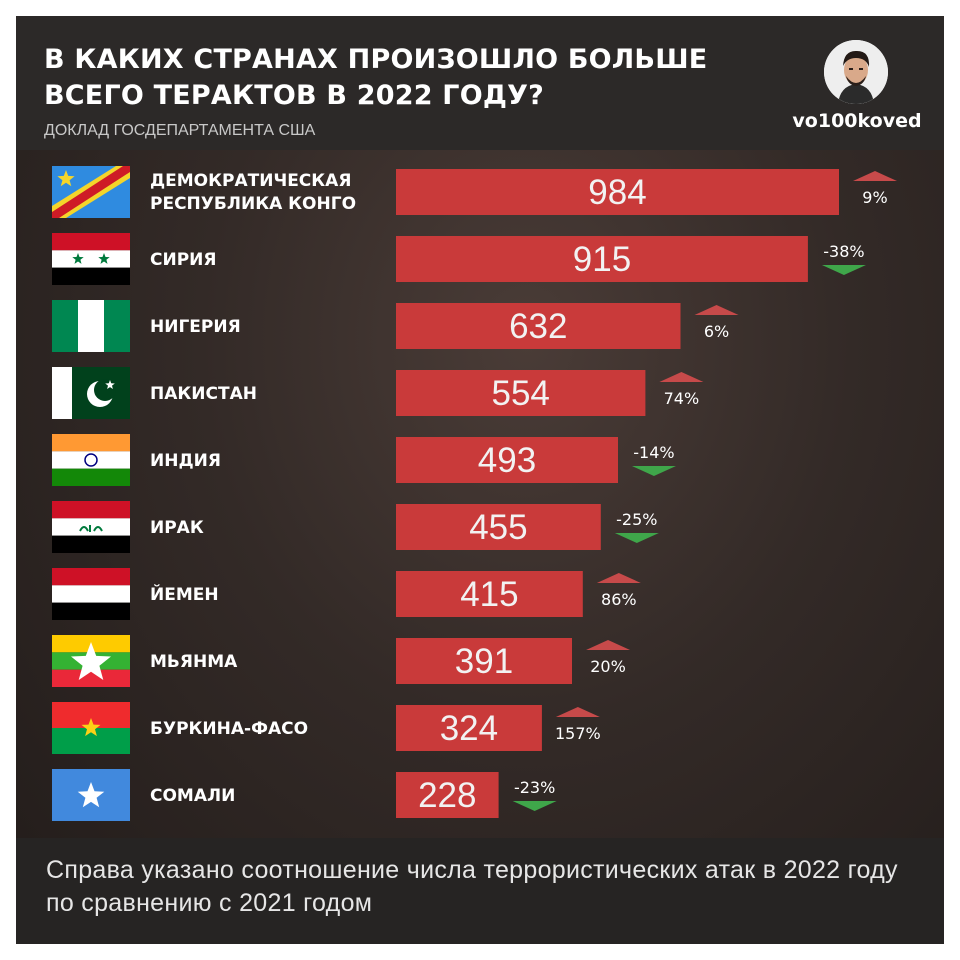 This screenshot has height=960, width=960. What do you see at coordinates (326, 728) in the screenshot?
I see `chart-row: БУРКИНА-ФАСО 324 157%` at bounding box center [326, 728].